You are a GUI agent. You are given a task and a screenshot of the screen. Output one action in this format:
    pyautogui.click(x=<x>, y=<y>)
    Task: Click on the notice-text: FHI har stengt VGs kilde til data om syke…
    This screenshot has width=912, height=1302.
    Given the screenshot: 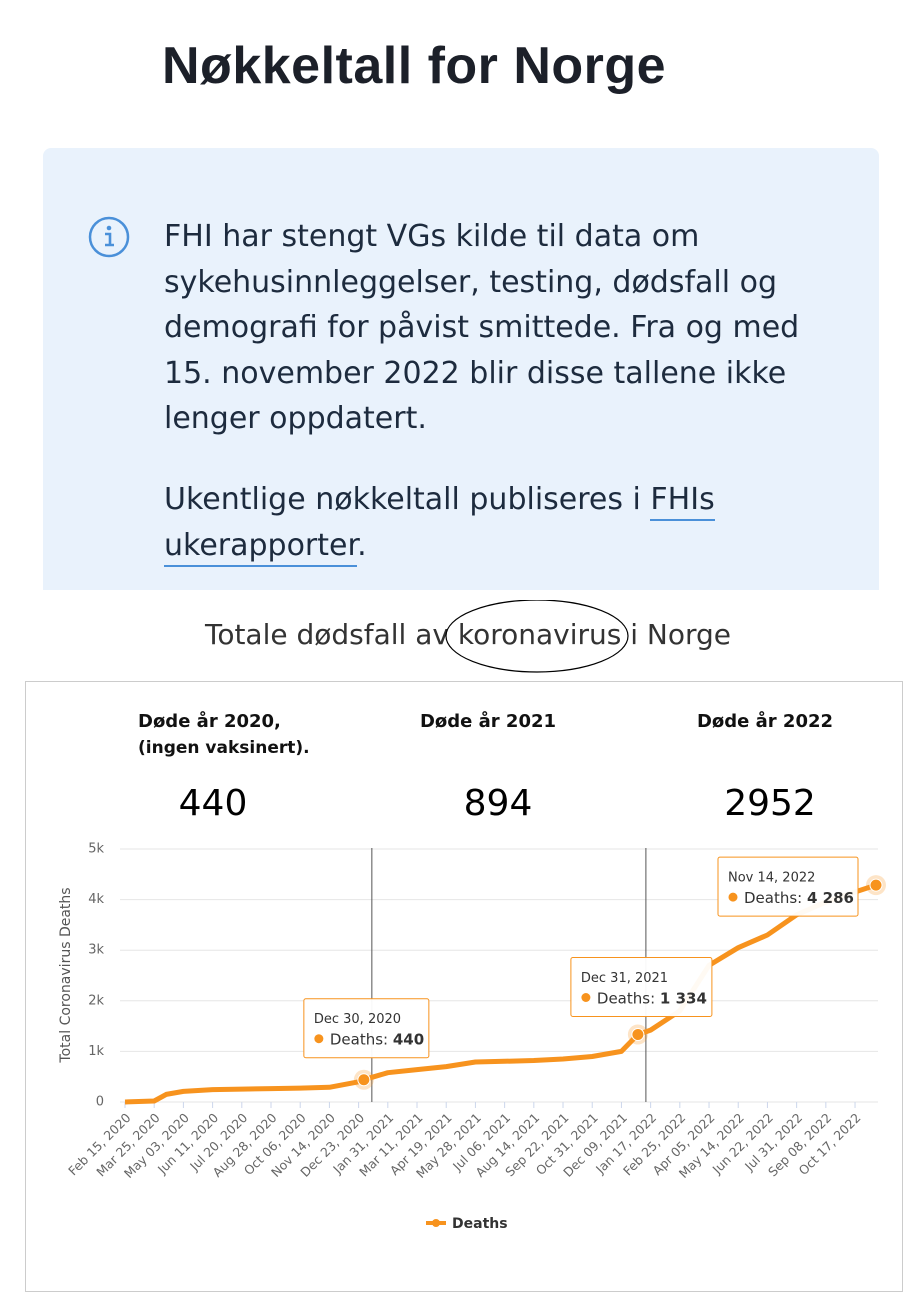 What is the action you would take?
    pyautogui.click(x=481, y=328)
    